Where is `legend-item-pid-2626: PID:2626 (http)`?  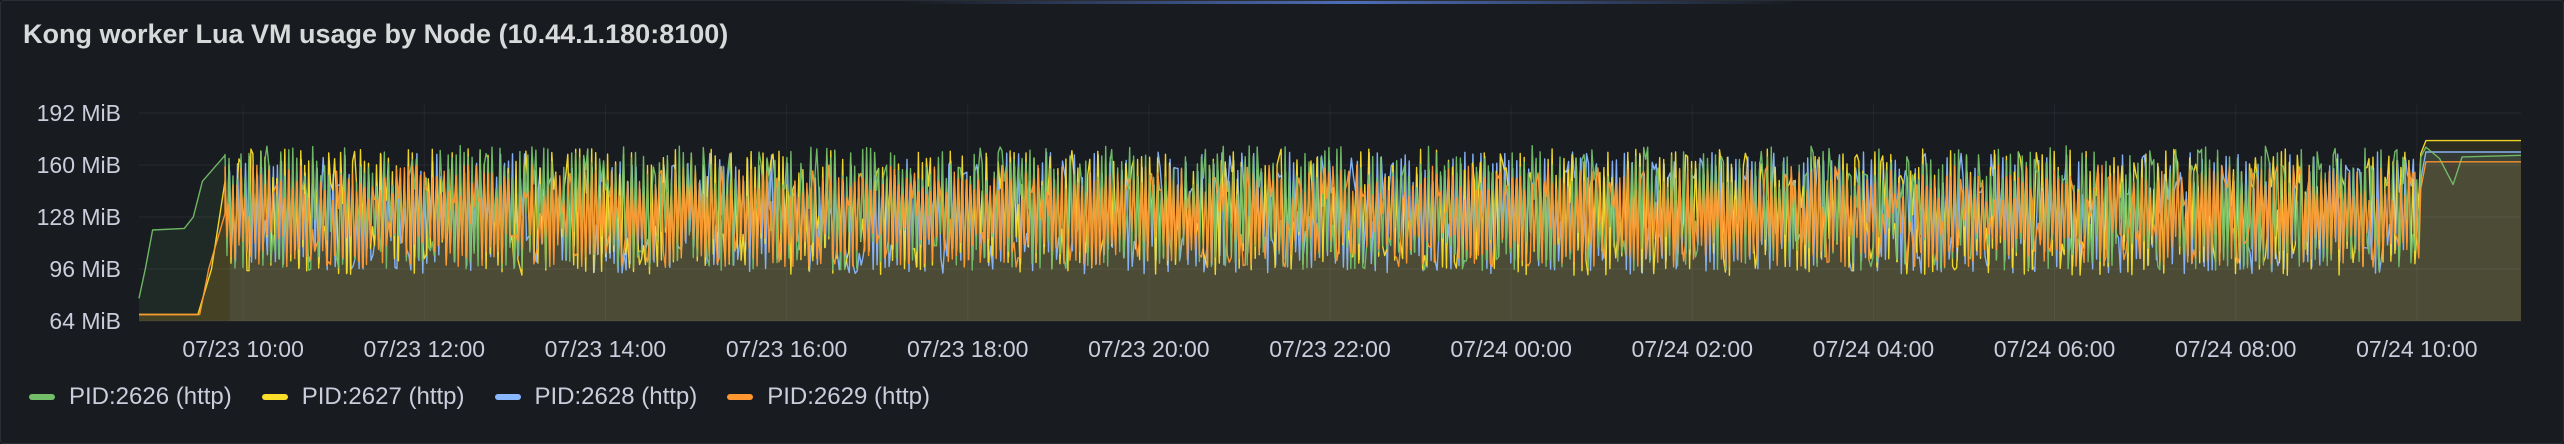 legend-item-pid-2626: PID:2626 (http) is located at coordinates (130, 397).